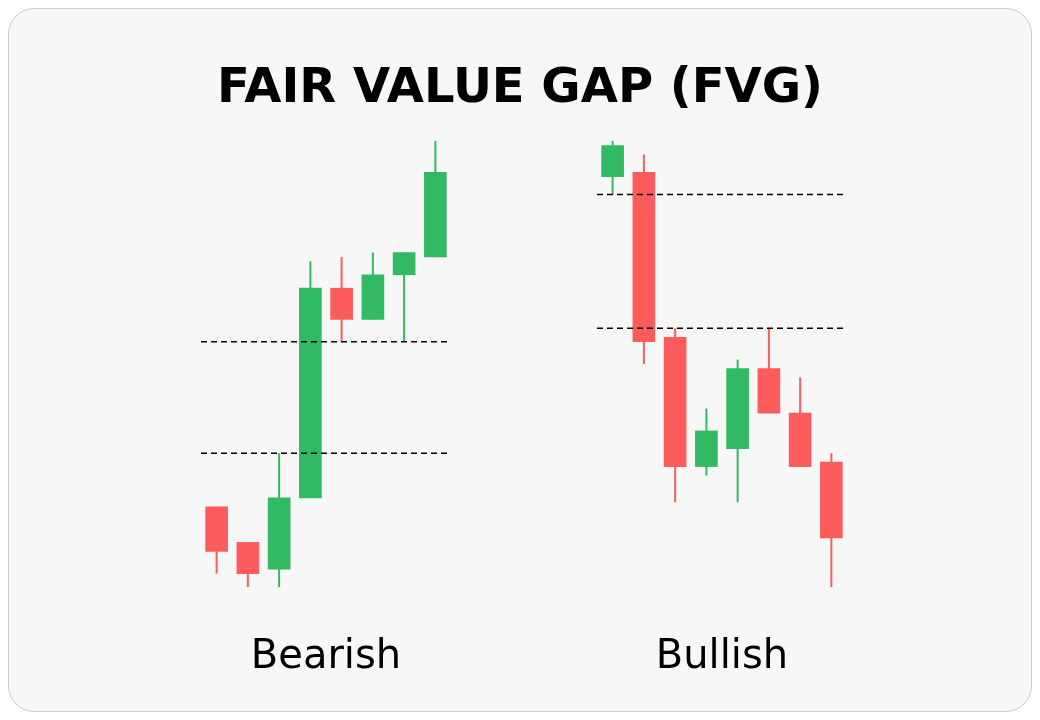 The image size is (1040, 720). What do you see at coordinates (326, 654) in the screenshot?
I see `x-axis-title: Bearish` at bounding box center [326, 654].